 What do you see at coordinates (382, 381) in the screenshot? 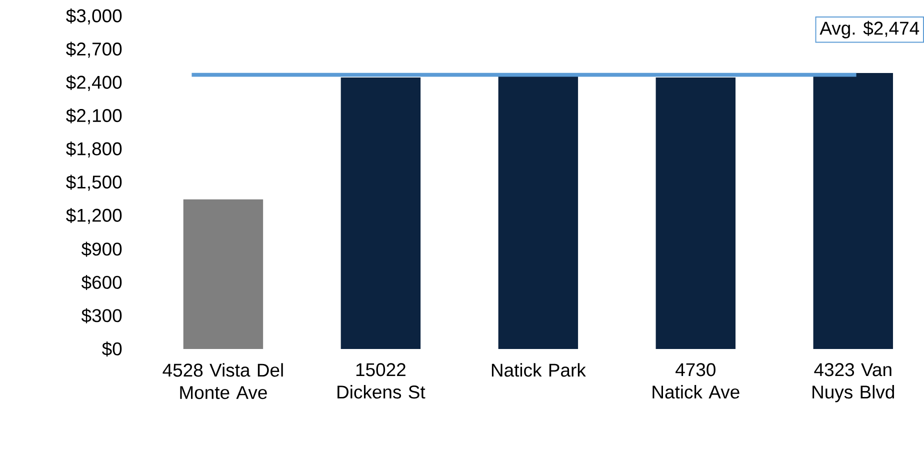
I see `x-tick-label: 15022 Dickens St` at bounding box center [382, 381].